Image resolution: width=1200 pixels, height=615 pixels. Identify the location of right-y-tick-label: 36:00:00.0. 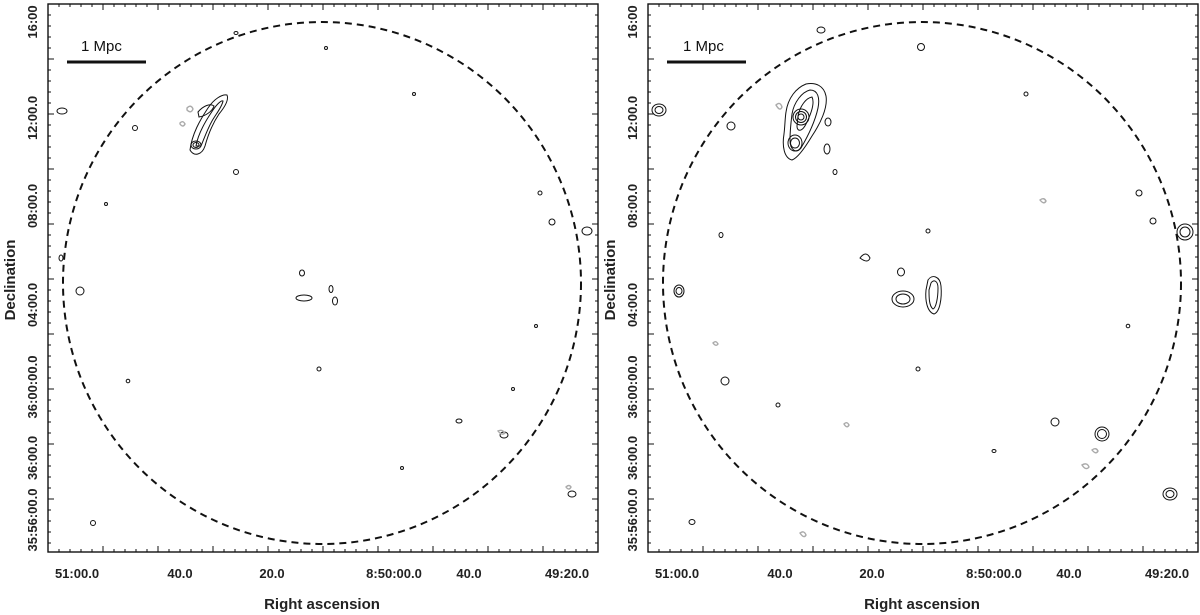
(632, 387).